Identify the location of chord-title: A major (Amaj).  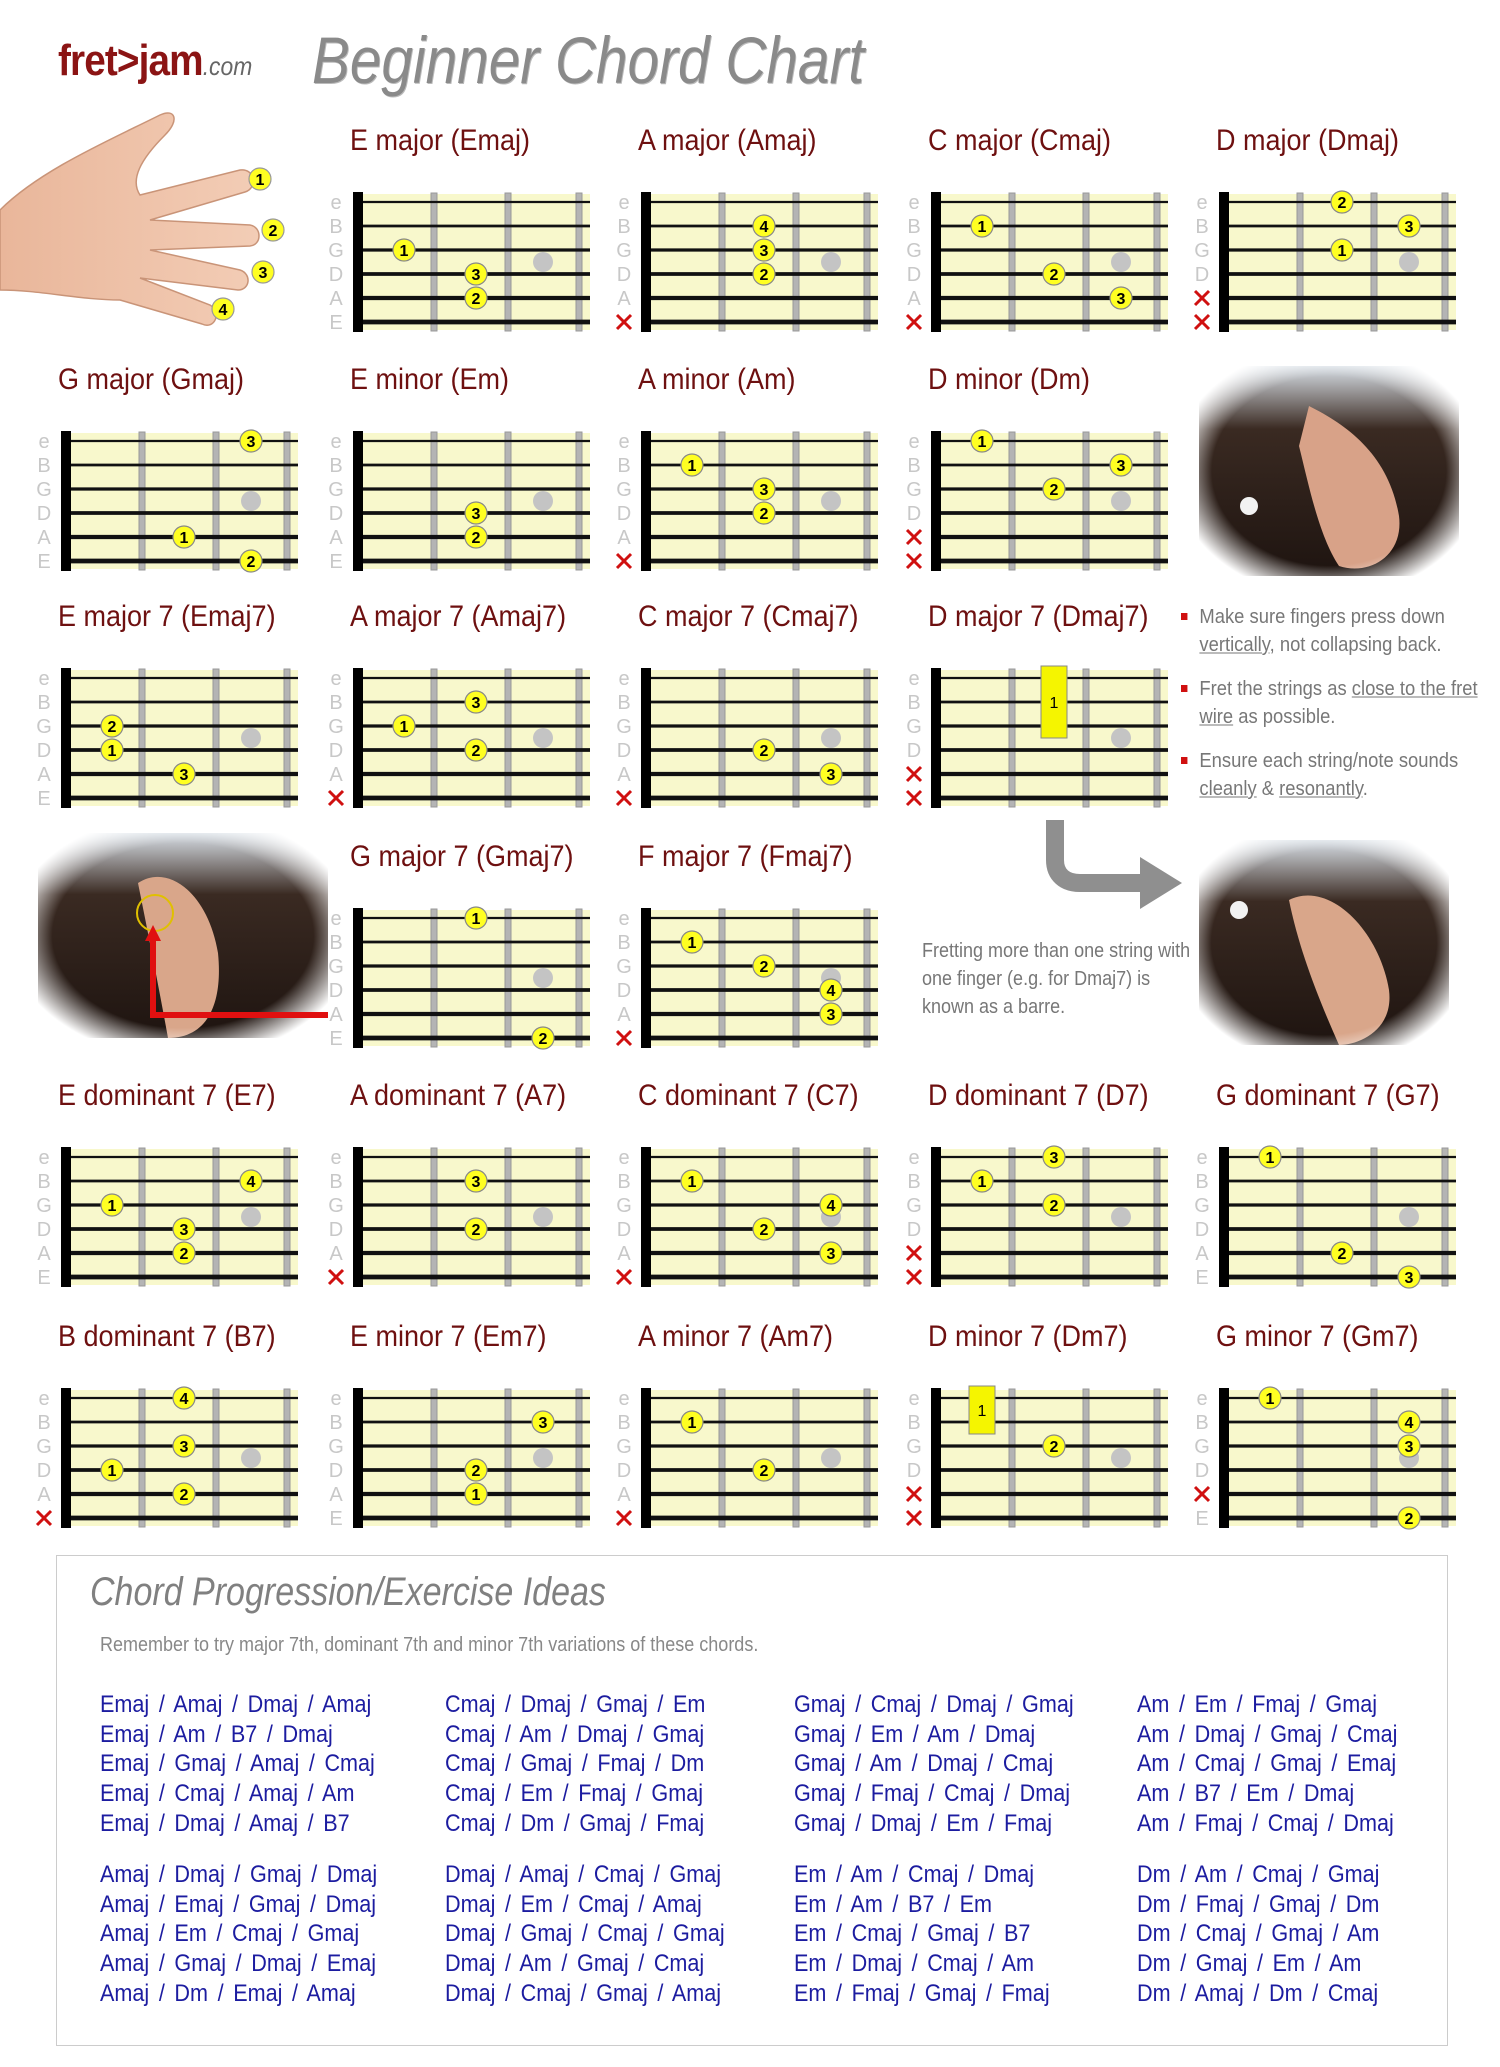
(727, 140).